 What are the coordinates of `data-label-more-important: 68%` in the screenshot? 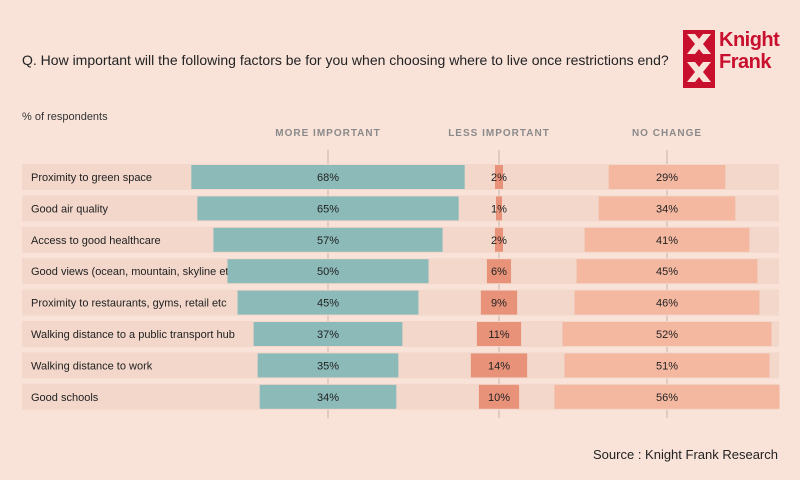 It's located at (328, 178).